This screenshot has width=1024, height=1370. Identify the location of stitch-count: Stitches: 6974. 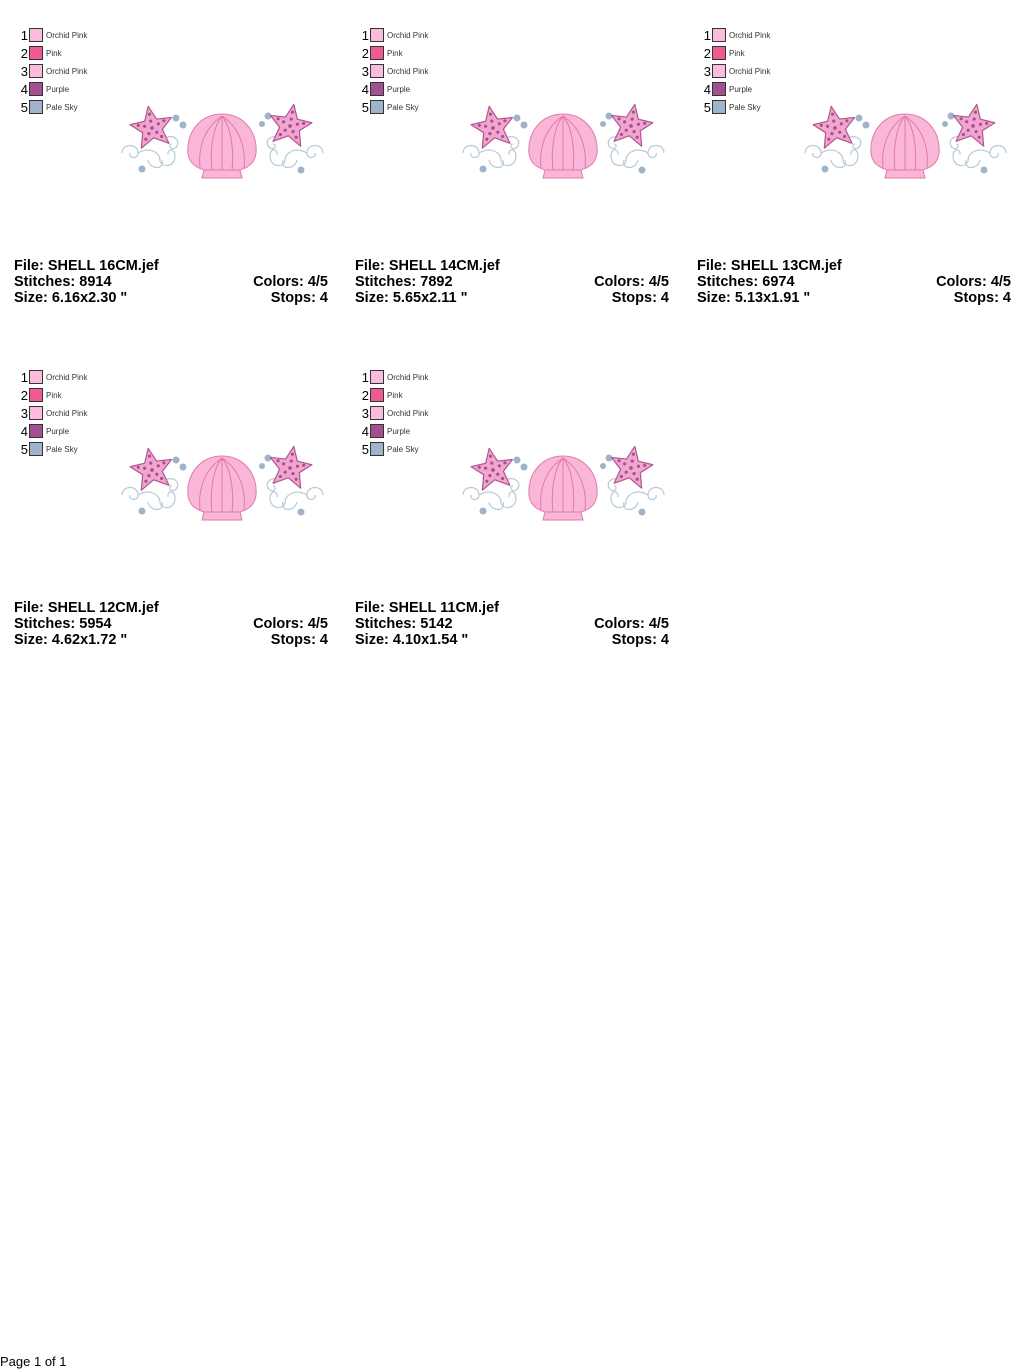
(746, 282).